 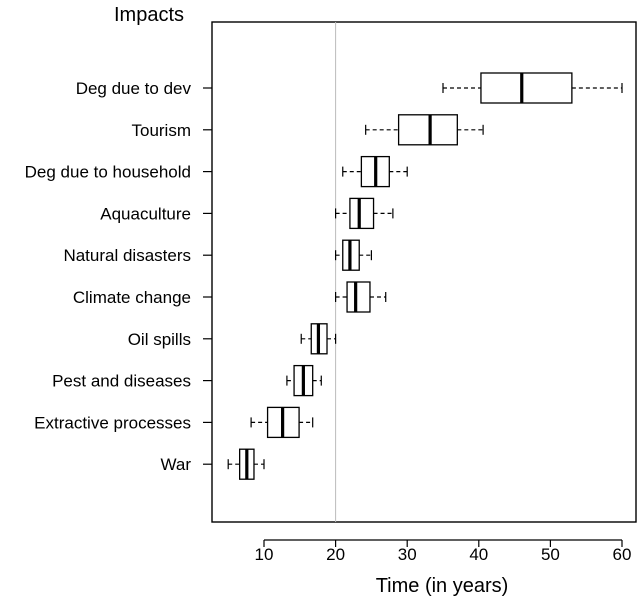 I want to click on box-aquaculture, so click(x=364, y=213).